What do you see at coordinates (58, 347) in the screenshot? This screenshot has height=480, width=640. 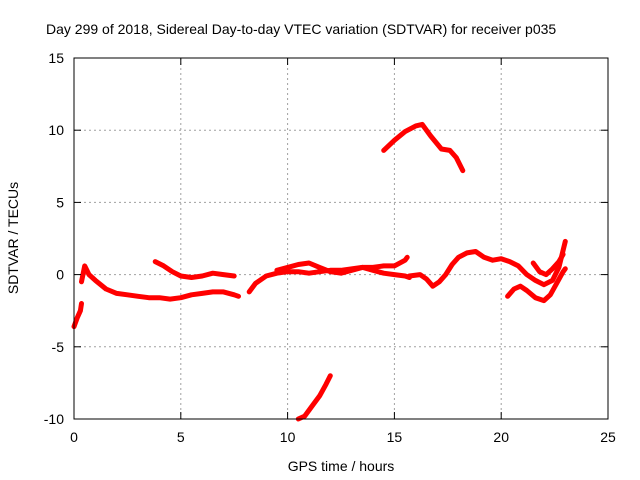 I see `y-tick-label: -5` at bounding box center [58, 347].